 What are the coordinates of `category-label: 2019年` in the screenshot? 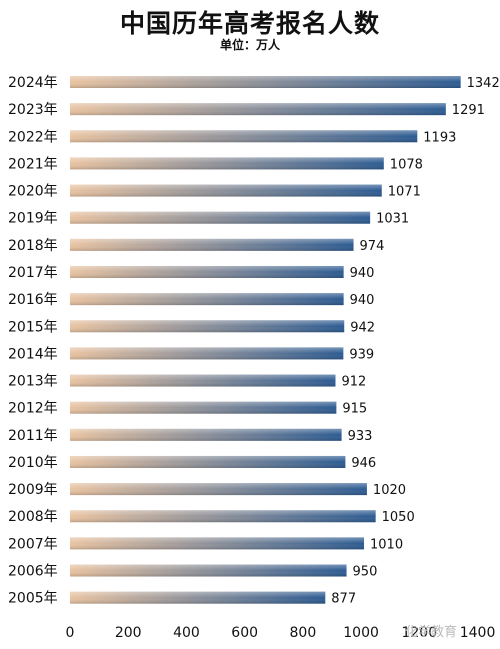 It's located at (33, 219).